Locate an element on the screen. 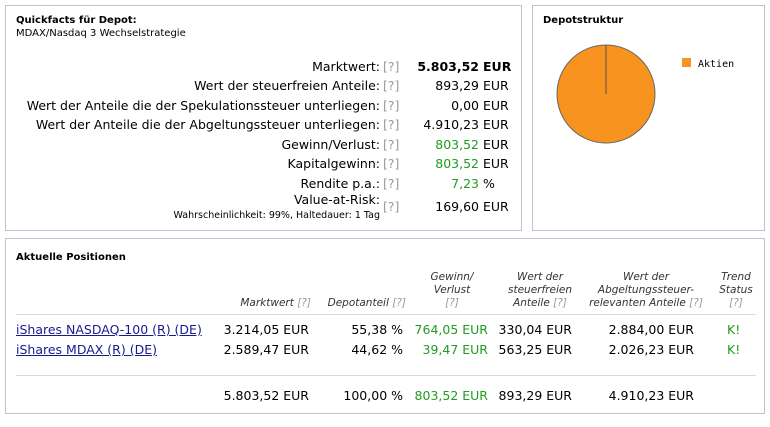 This screenshot has height=427, width=770. row-abgeltung: 2.884,00 EUR is located at coordinates (651, 329).